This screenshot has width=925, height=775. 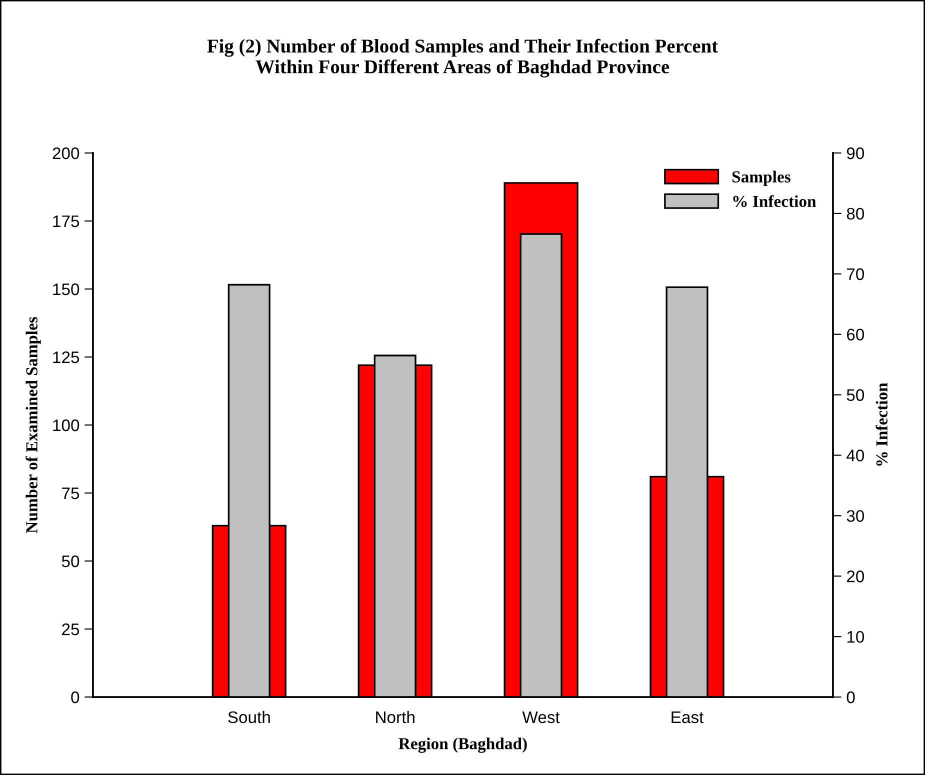 What do you see at coordinates (855, 214) in the screenshot?
I see `y2-tick-label: 80` at bounding box center [855, 214].